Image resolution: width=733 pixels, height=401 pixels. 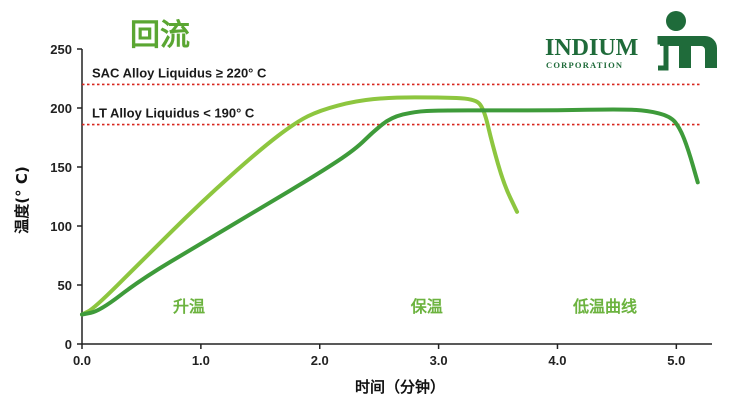 I want to click on phase-label: 低温曲线, so click(x=604, y=306).